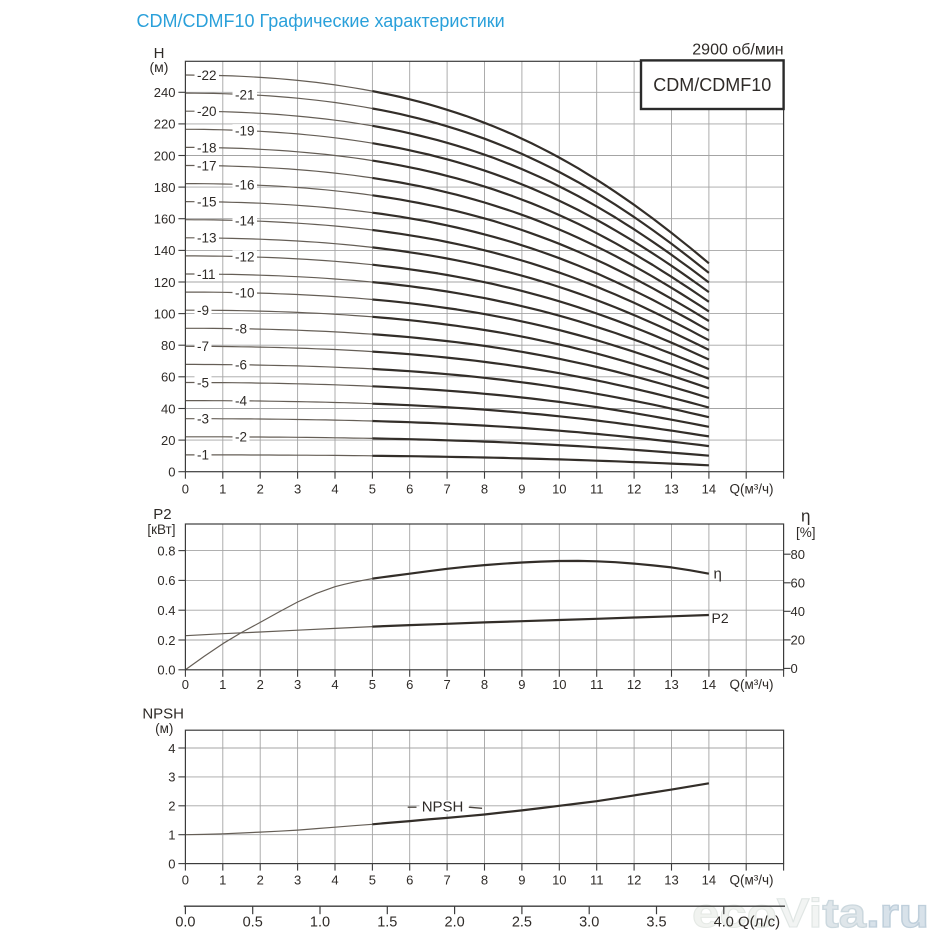 The height and width of the screenshot is (950, 950). Describe the element at coordinates (159, 53) in the screenshot. I see `svg-text: H` at that location.